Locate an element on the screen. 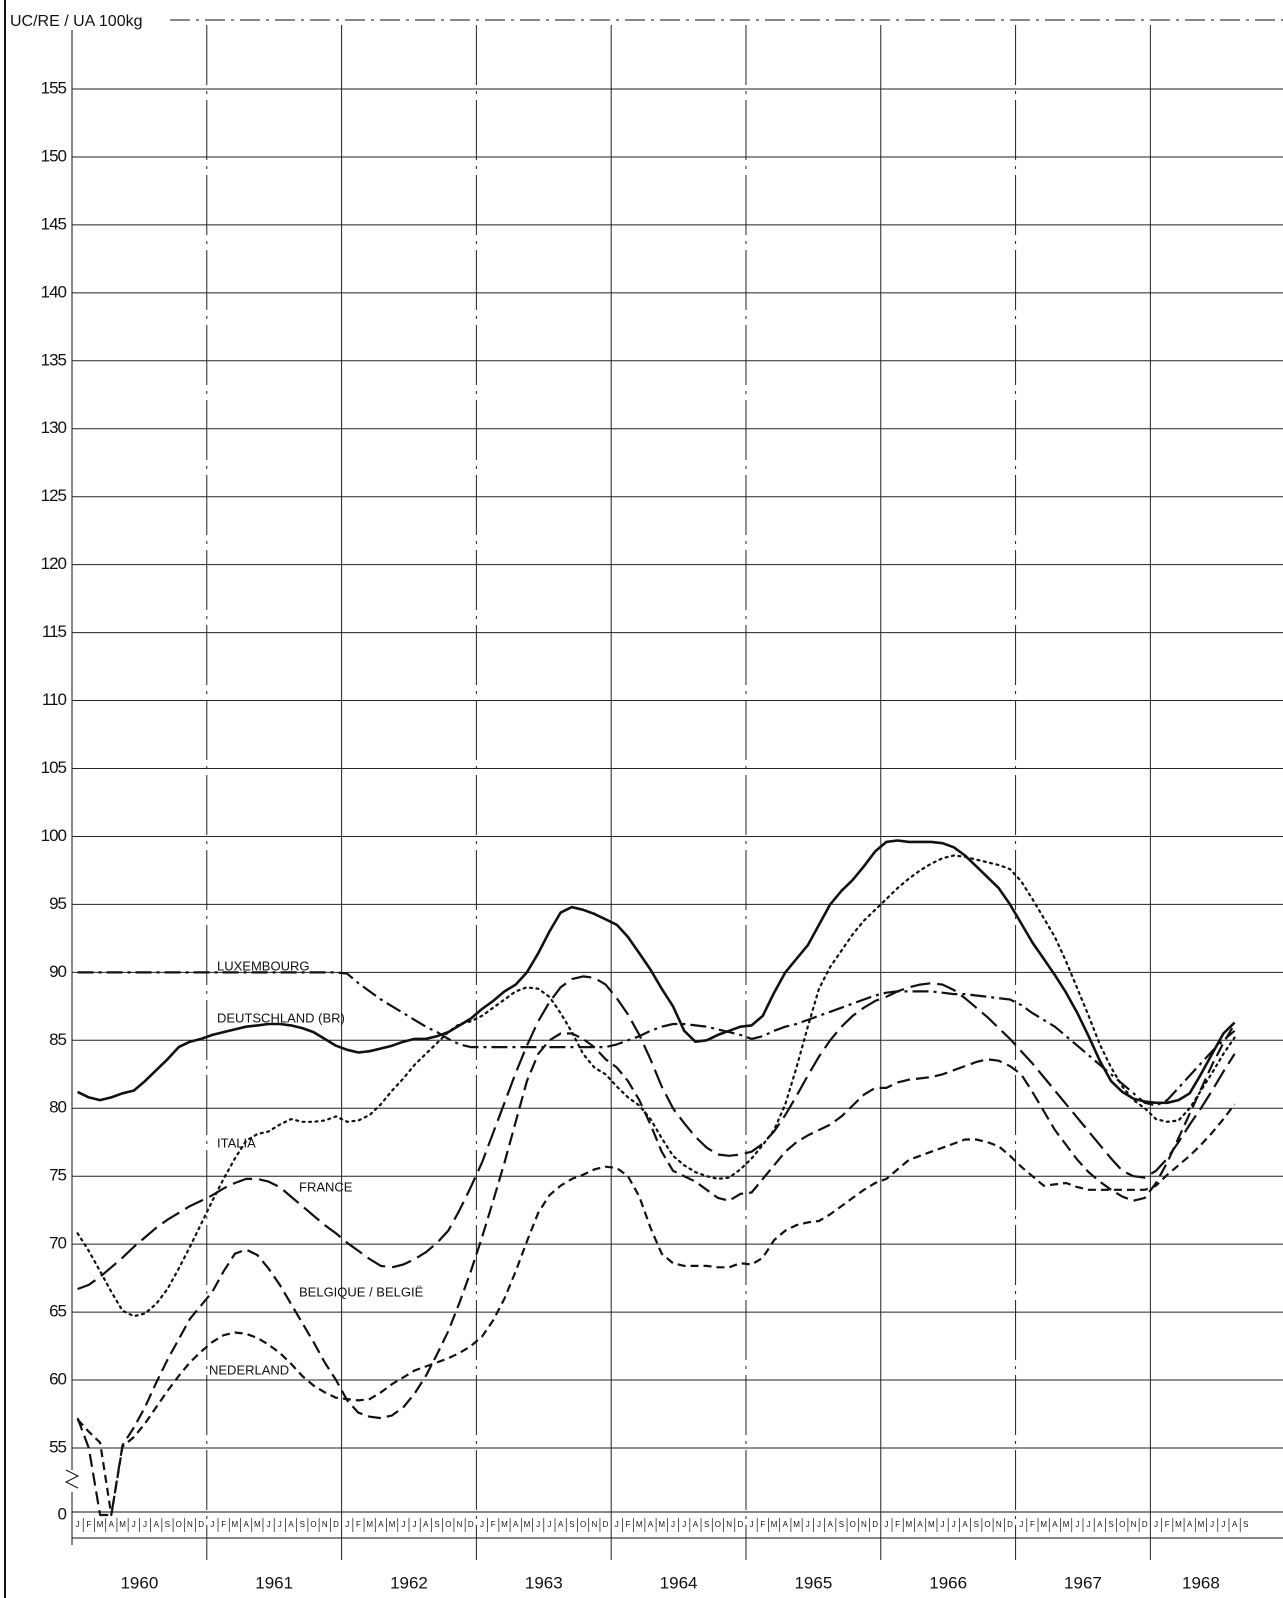 Image resolution: width=1283 pixels, height=1598 pixels. series-label: DEUTSCHLAND (BR) is located at coordinates (281, 1017).